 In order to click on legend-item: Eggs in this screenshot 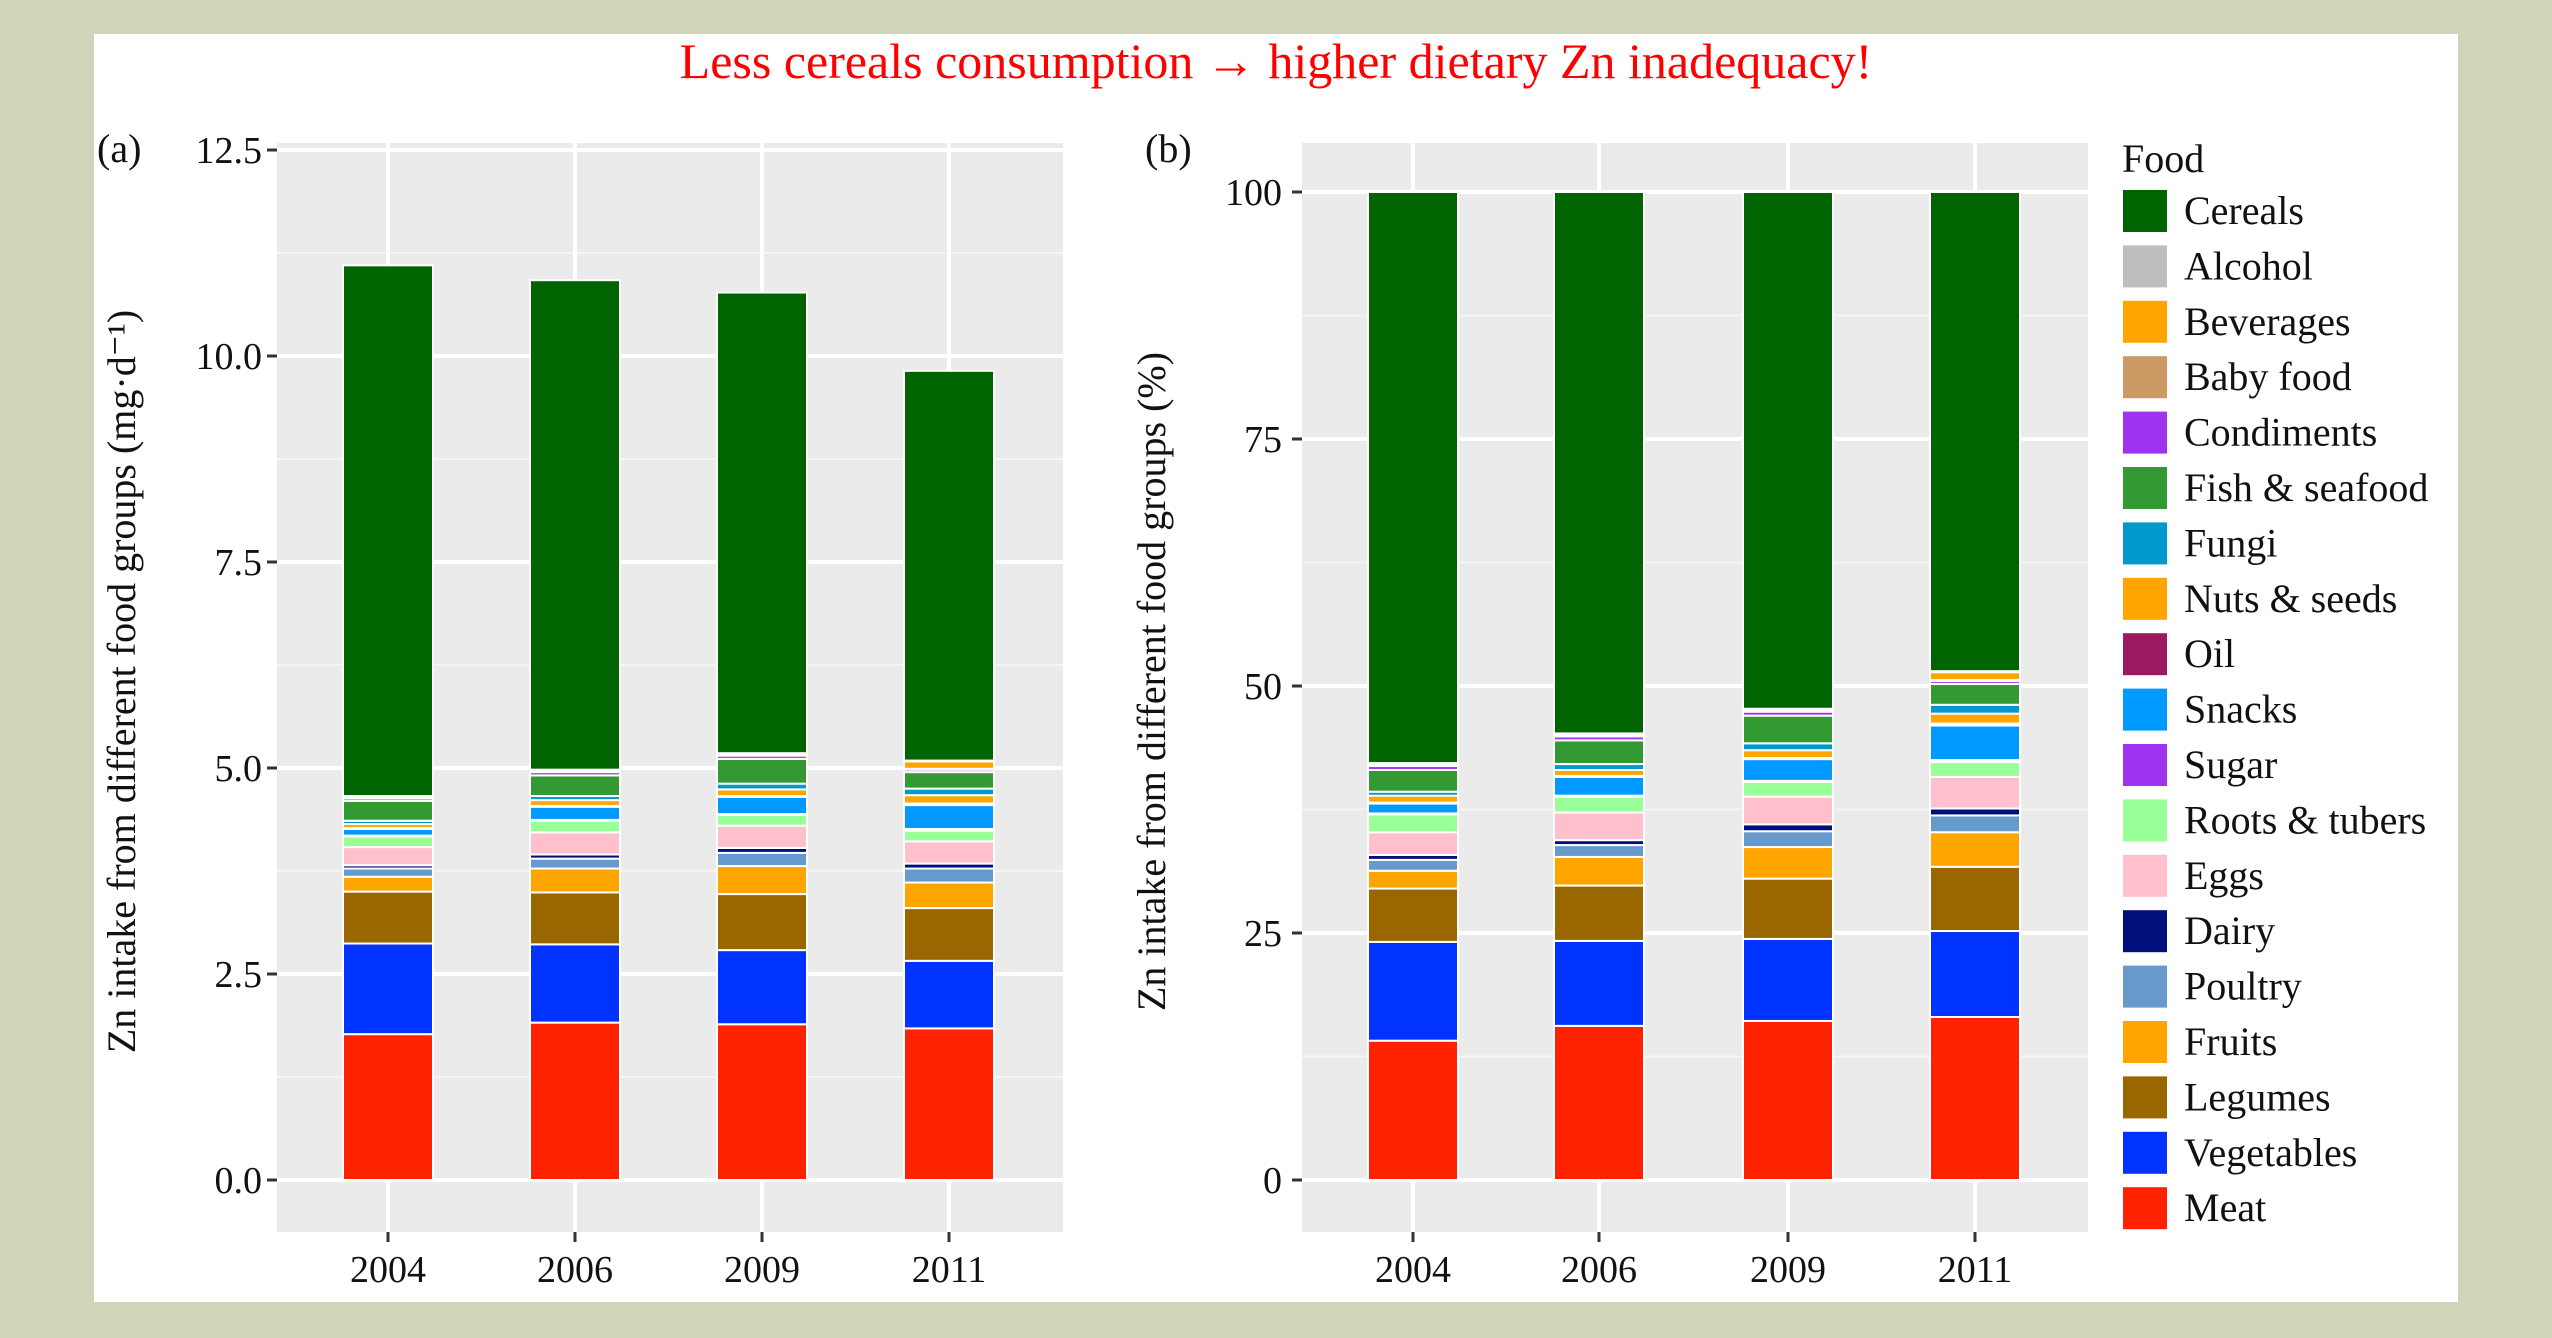, I will do `click(2193, 875)`.